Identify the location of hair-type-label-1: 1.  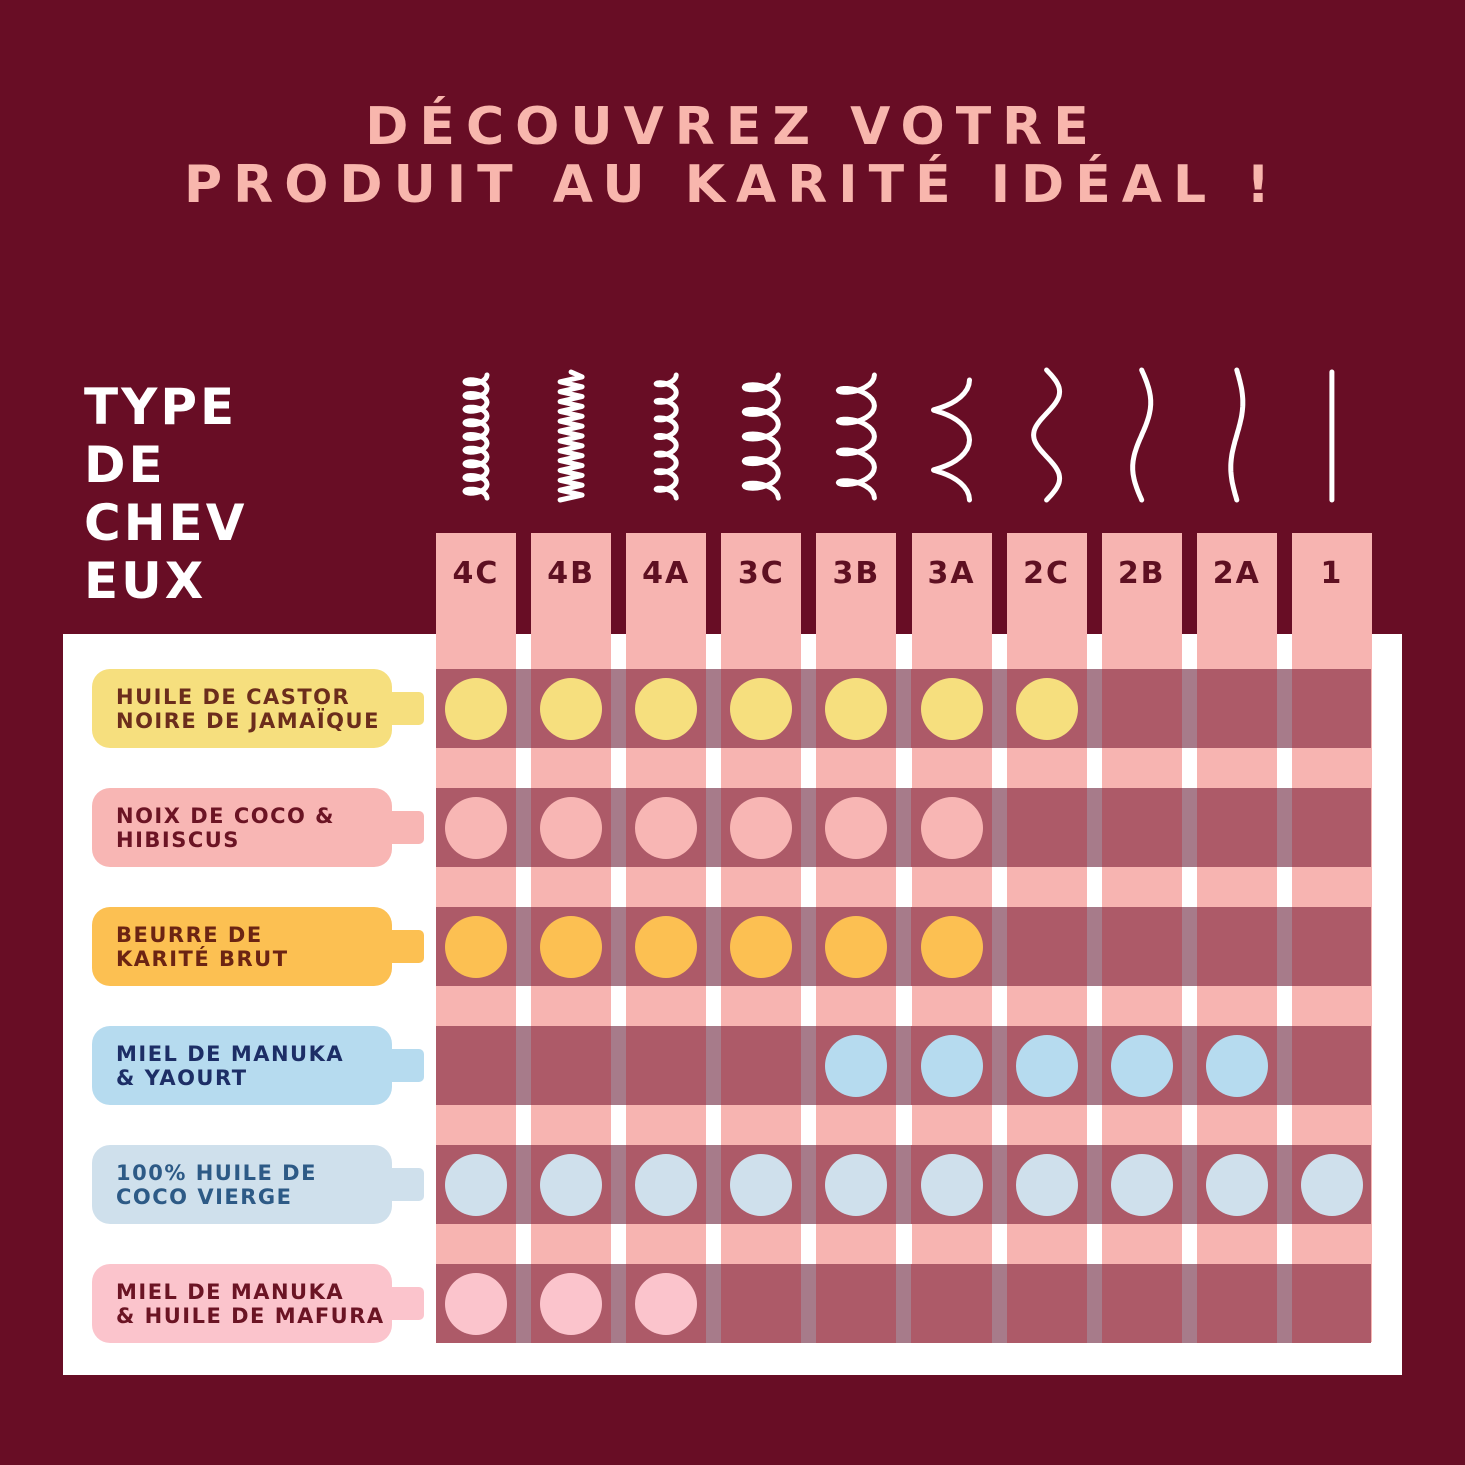
(1332, 573).